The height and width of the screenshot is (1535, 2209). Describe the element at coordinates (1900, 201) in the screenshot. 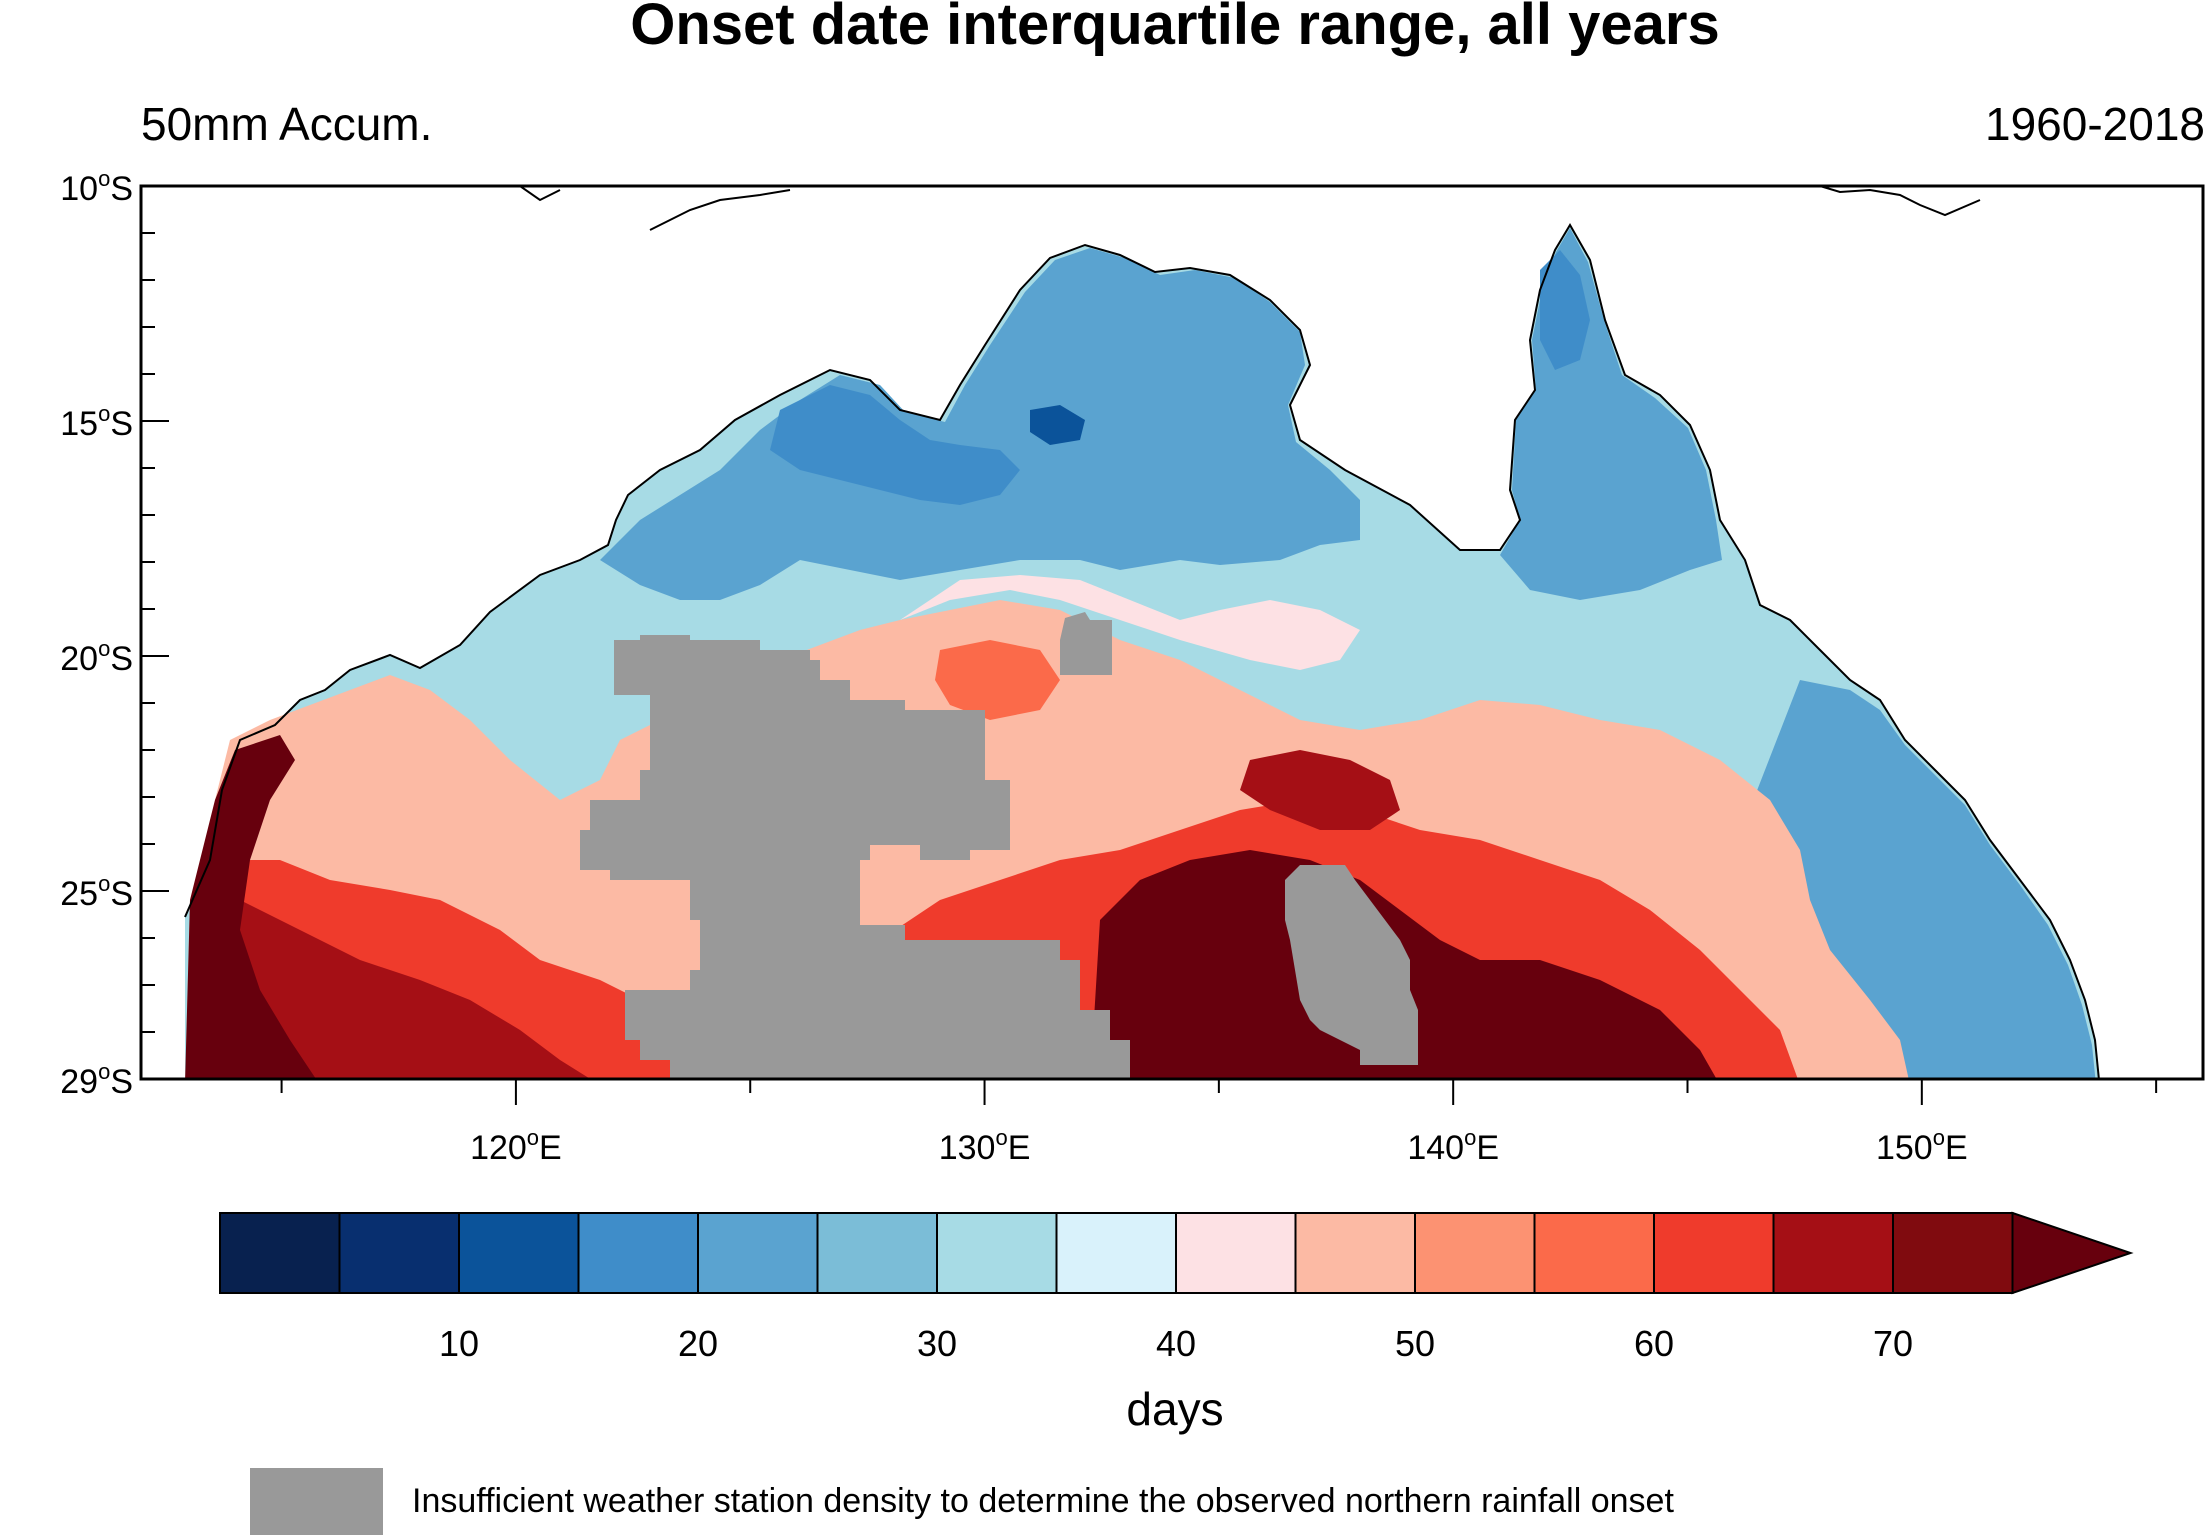

I see `new-guinea-coast` at that location.